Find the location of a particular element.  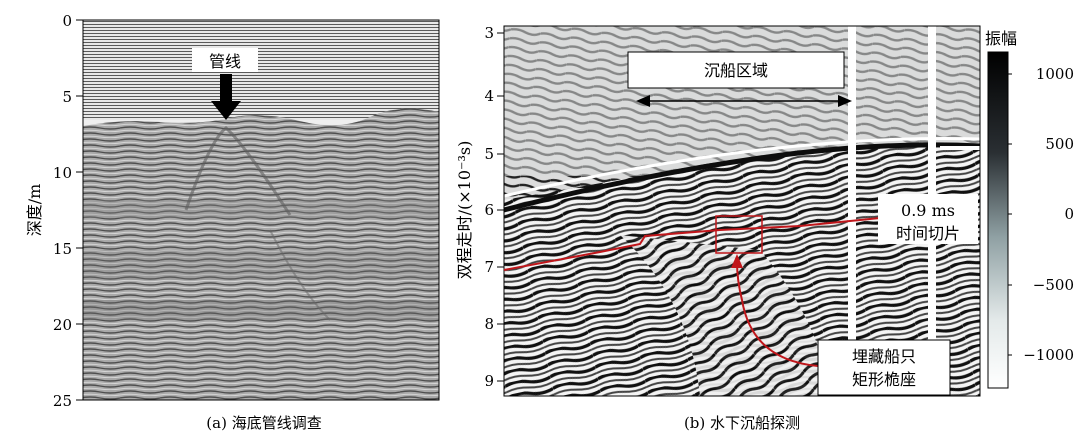

colorbar-tick: 0 is located at coordinates (1069, 214).